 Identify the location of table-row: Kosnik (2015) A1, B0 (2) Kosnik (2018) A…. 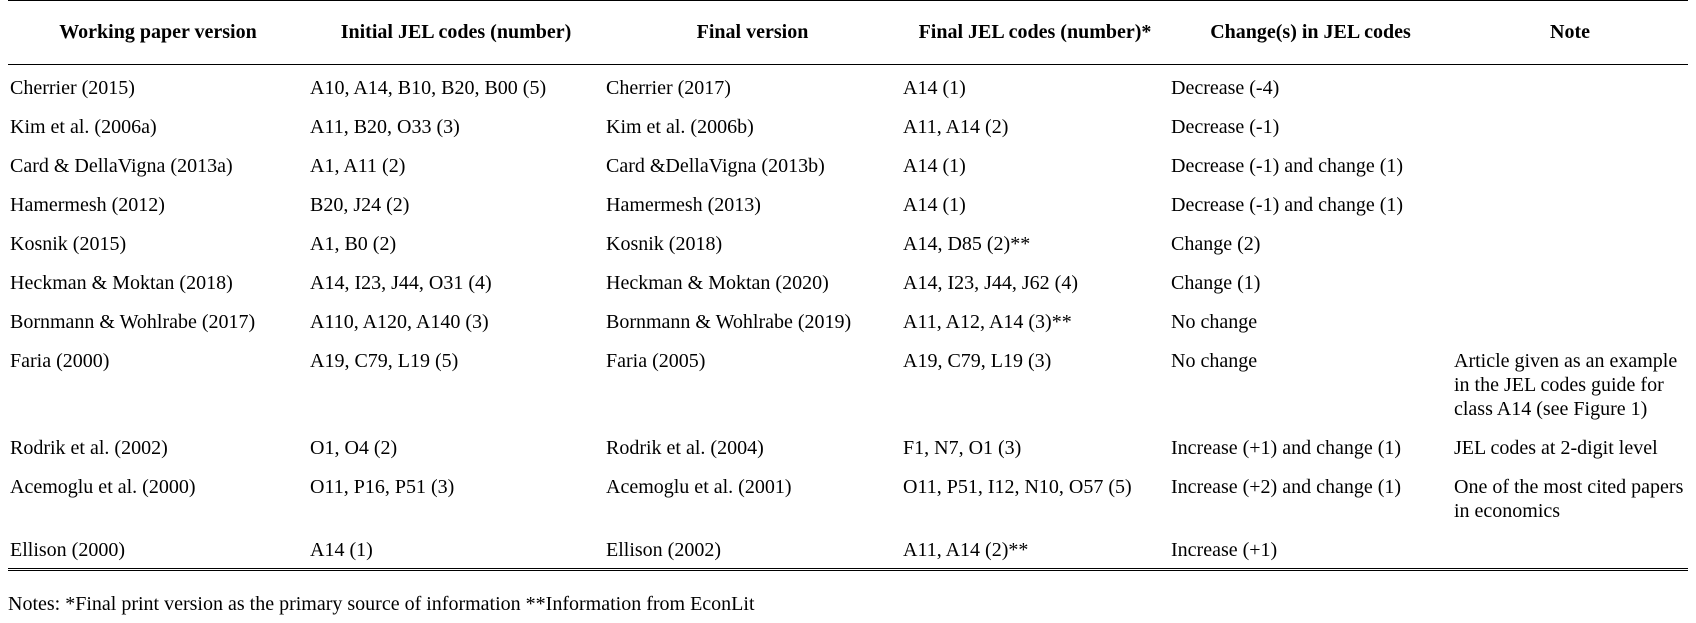
(848, 242).